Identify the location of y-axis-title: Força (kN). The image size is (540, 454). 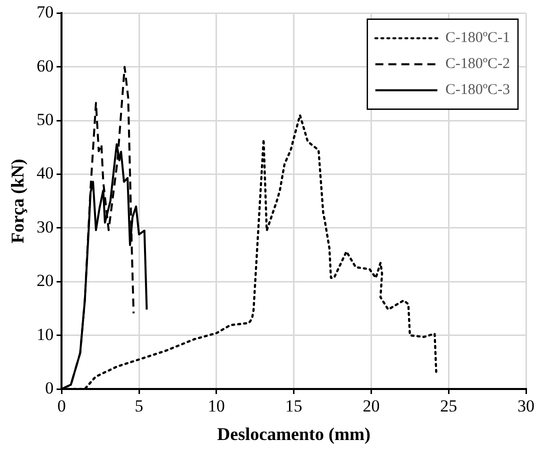
(17, 201).